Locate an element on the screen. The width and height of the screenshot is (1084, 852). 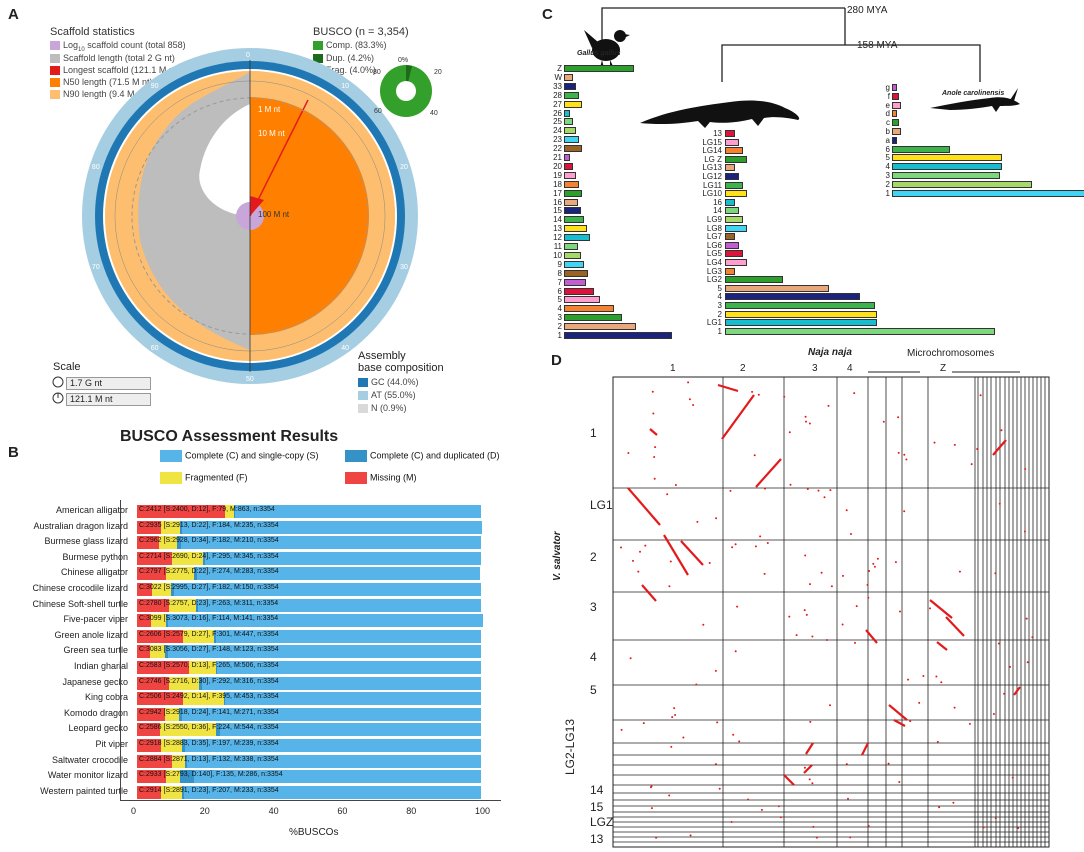
ring-tick-label: 50 is located at coordinates (250, 379).